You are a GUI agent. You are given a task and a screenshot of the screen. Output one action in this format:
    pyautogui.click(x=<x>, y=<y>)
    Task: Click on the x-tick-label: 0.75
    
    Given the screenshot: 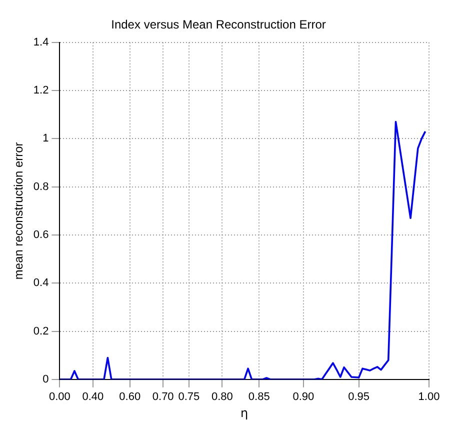 What is the action you would take?
    pyautogui.click(x=189, y=397)
    